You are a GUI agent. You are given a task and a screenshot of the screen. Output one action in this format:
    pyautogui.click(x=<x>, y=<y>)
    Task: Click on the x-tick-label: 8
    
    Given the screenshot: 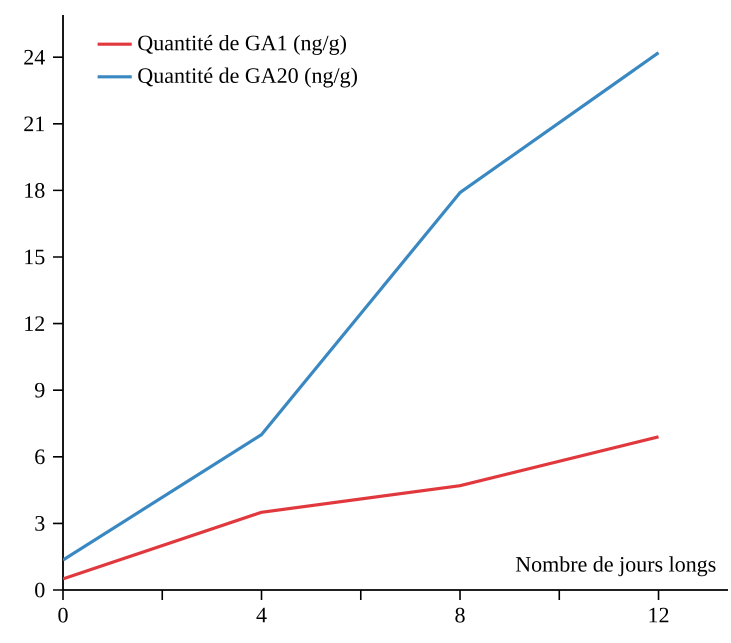 What is the action you would take?
    pyautogui.click(x=460, y=615)
    